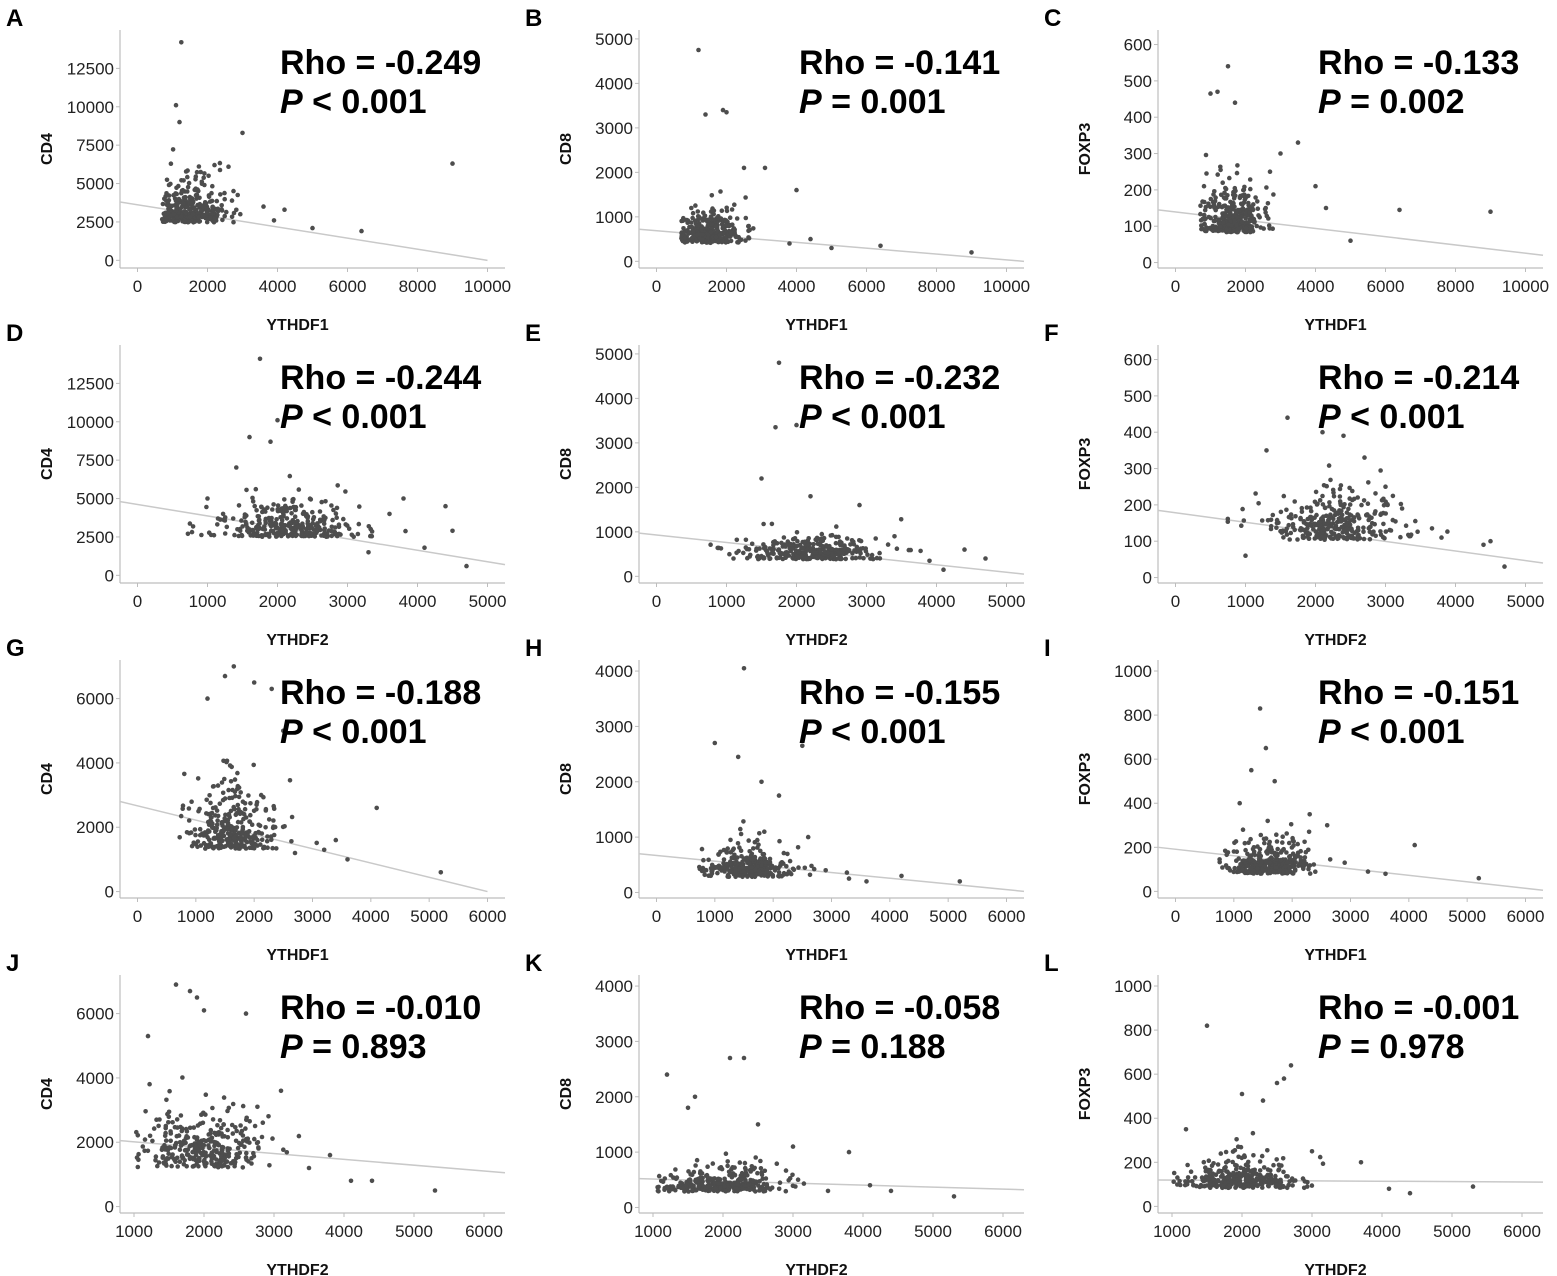 This screenshot has width=1557, height=1276. I want to click on p-symbol: P, so click(1329, 417).